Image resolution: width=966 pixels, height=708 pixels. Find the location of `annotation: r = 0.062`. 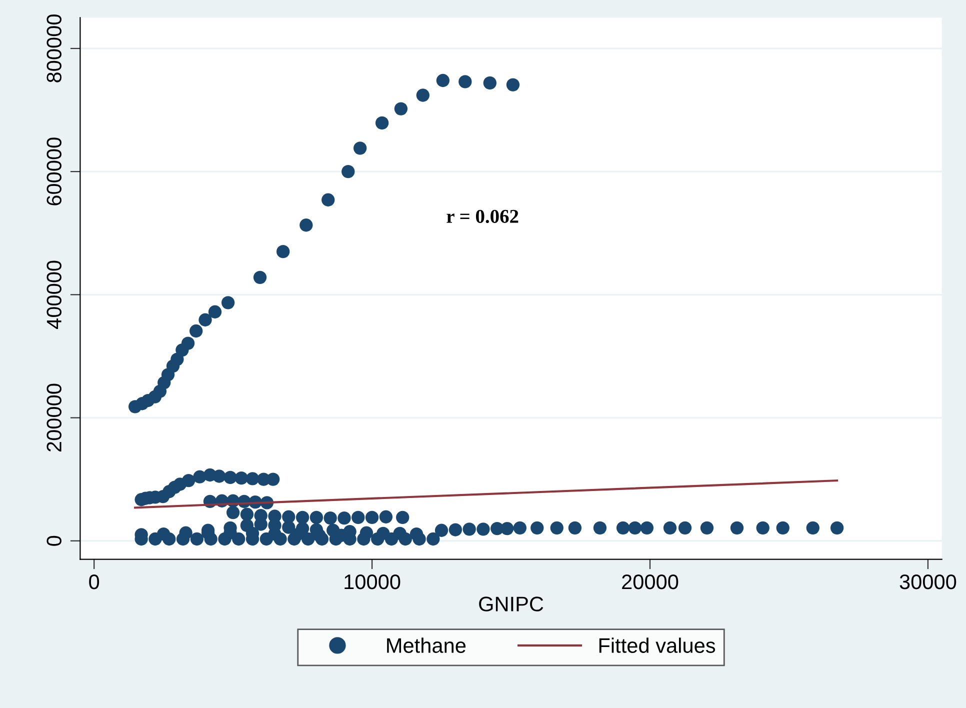

annotation: r = 0.062 is located at coordinates (482, 217).